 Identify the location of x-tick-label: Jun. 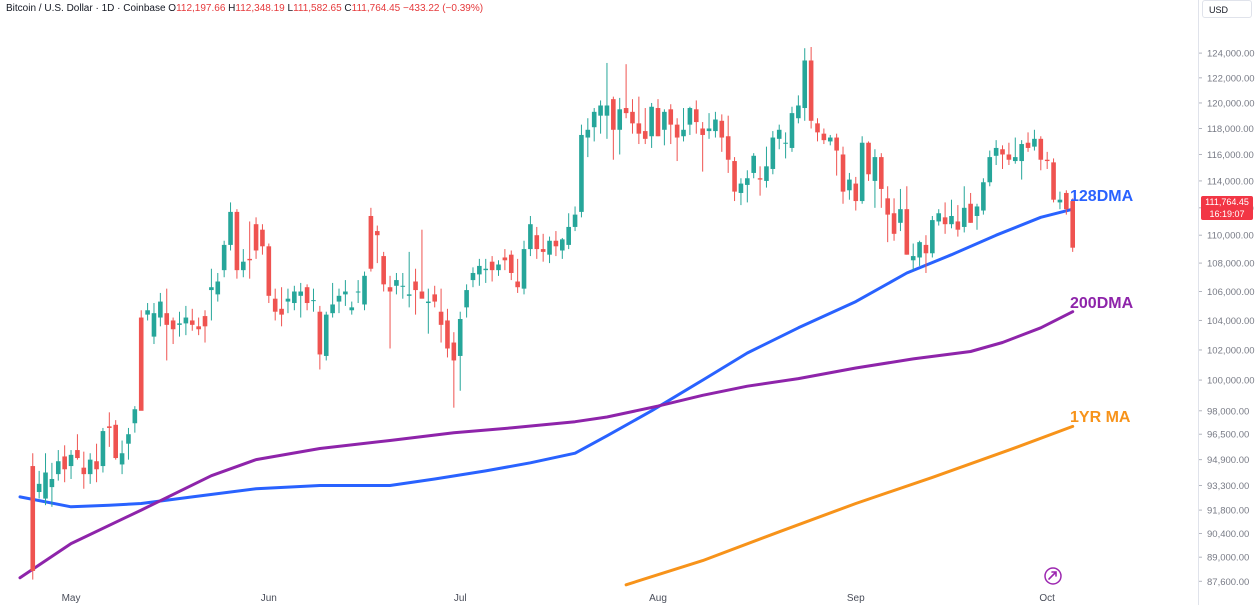
(269, 598).